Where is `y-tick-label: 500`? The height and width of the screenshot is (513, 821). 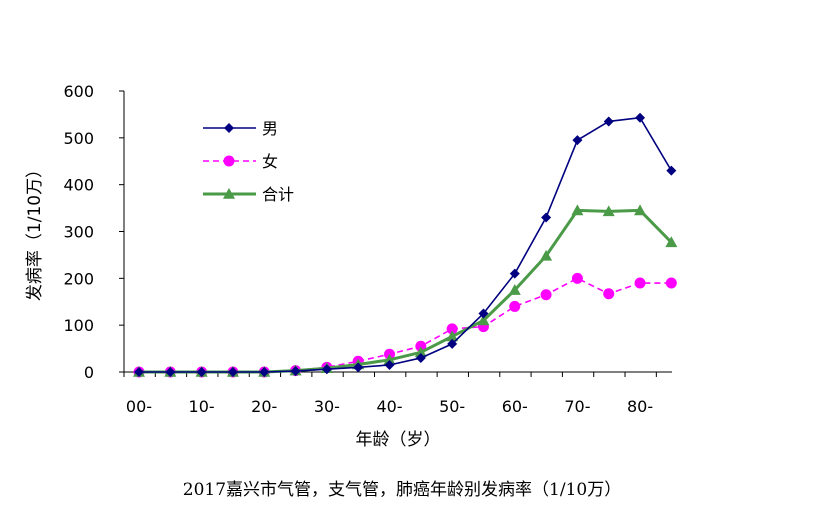 y-tick-label: 500 is located at coordinates (78, 138).